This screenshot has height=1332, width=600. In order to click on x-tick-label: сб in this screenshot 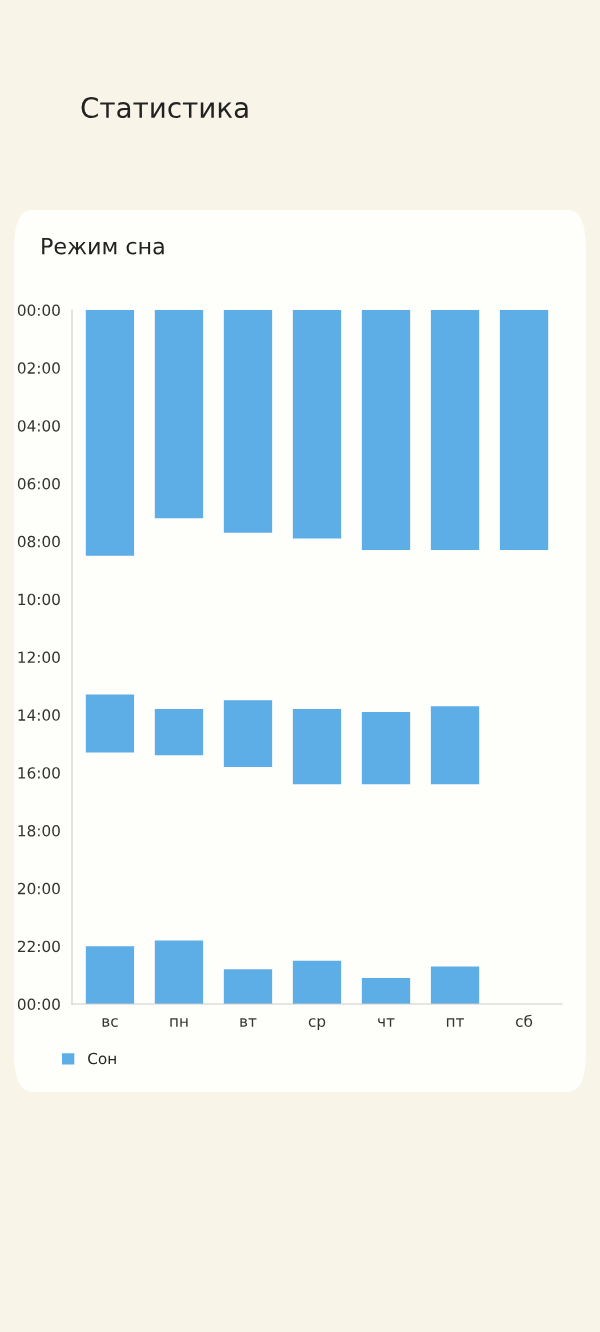, I will do `click(524, 1020)`.